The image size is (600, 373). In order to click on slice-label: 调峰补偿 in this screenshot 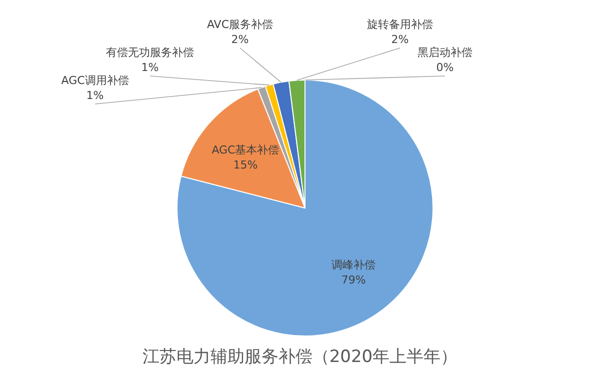, I will do `click(354, 265)`.